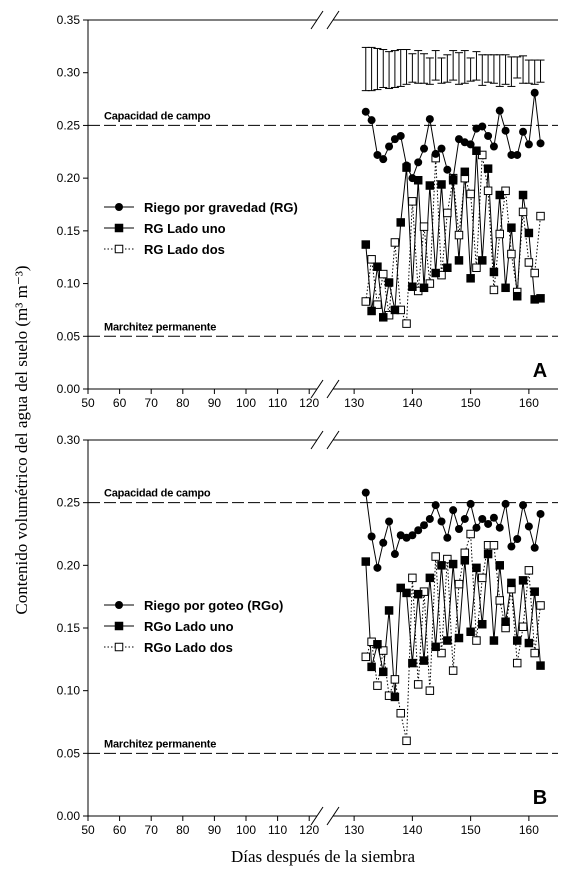 This screenshot has width=562, height=873. Describe the element at coordinates (354, 830) in the screenshot. I see `x-tick-label: 130` at that location.